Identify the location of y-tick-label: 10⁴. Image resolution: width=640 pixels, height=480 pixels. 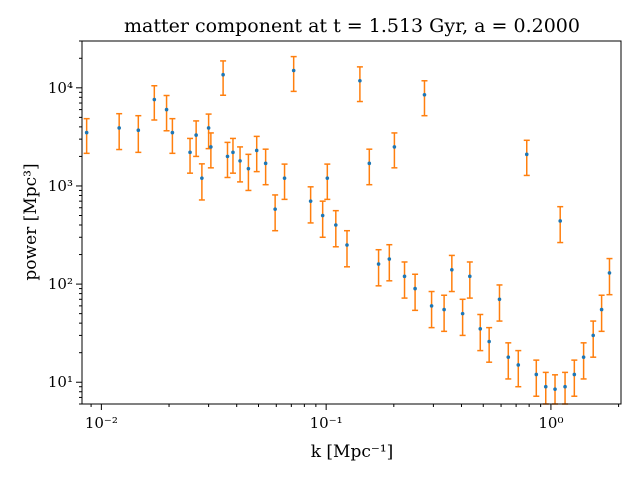
(60, 88).